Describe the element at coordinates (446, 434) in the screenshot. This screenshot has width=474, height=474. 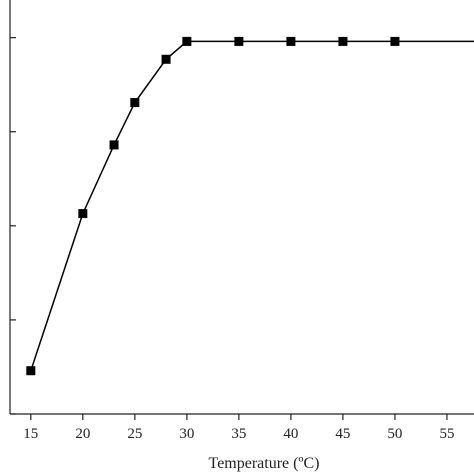
I see `x-tick-label: 55` at that location.